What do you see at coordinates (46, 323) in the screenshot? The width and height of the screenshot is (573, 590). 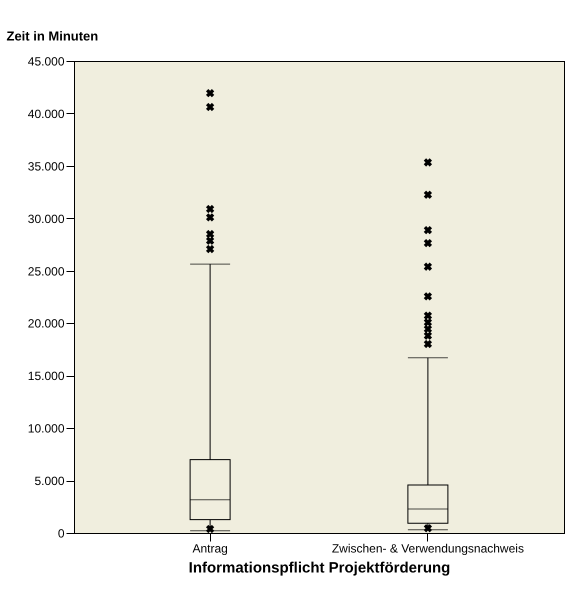 I see `y-tick-label: 20.000` at bounding box center [46, 323].